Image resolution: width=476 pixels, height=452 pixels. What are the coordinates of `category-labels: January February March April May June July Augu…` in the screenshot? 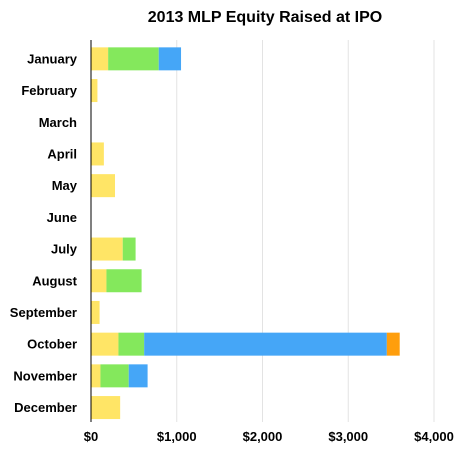 It's located at (44, 233).